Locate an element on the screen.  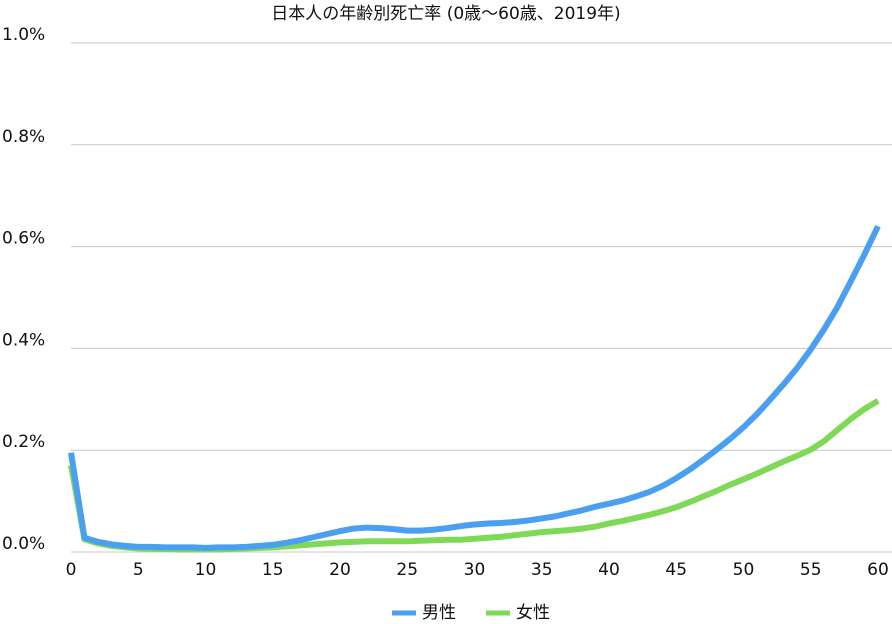
x-tick-label: 55 is located at coordinates (811, 570).